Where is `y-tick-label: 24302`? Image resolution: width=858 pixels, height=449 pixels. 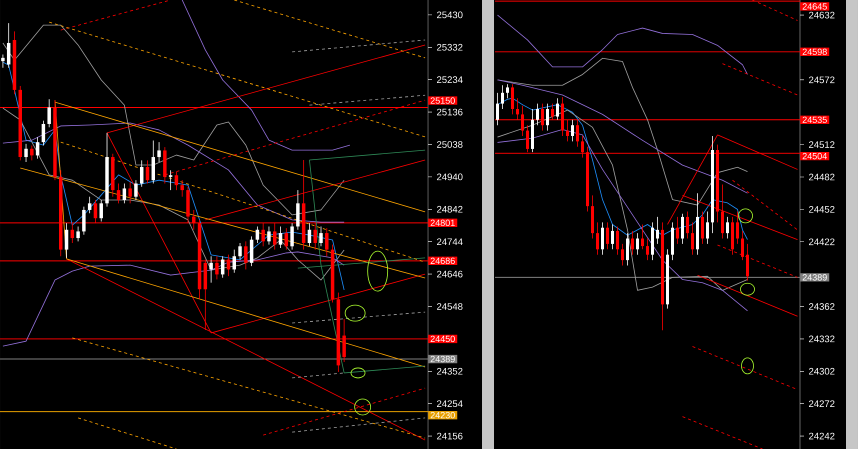
y-tick-label: 24302 is located at coordinates (821, 371).